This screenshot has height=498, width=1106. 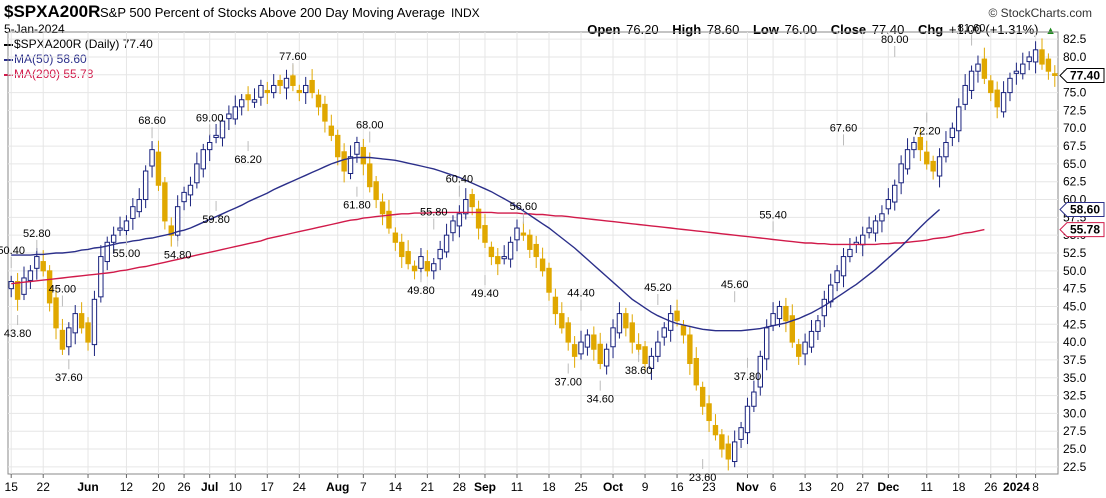 I want to click on price-annotation: 49.80, so click(x=421, y=291).